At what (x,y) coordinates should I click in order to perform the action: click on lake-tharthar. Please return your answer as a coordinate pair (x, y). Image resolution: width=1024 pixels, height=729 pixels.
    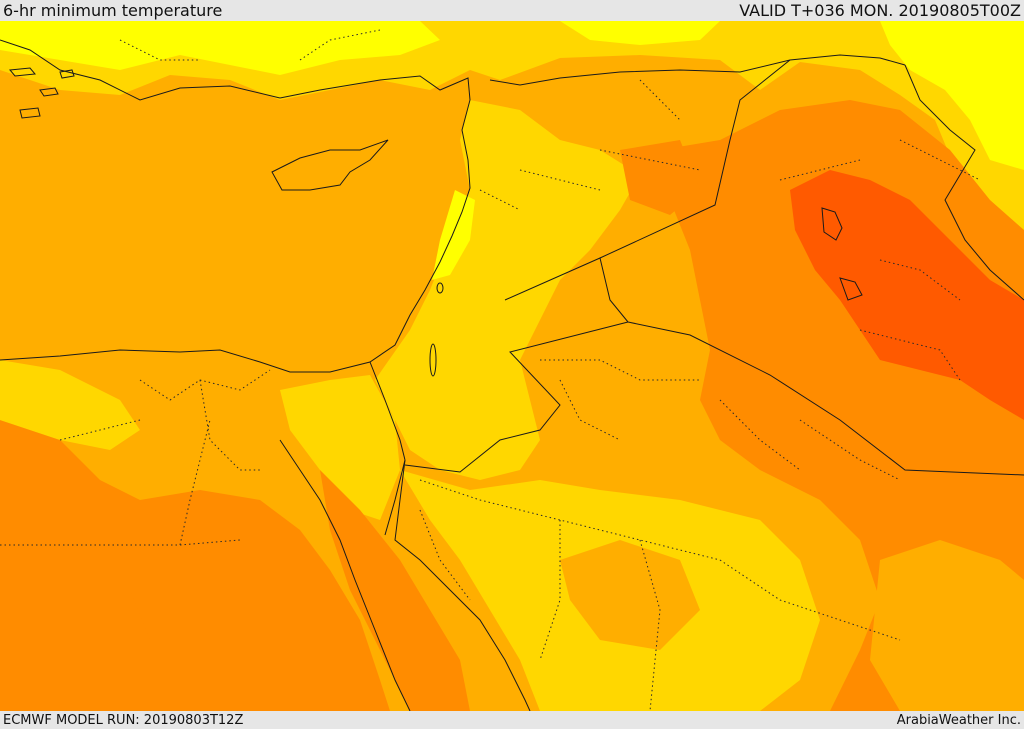
    Looking at the image, I should click on (832, 224).